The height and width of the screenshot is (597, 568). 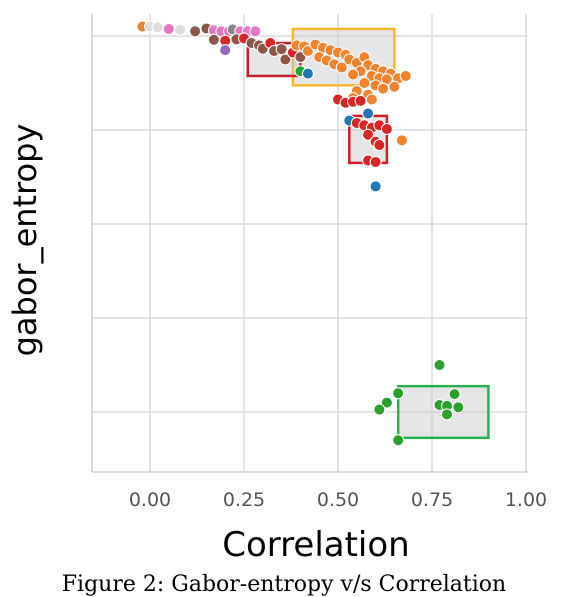 What do you see at coordinates (526, 500) in the screenshot?
I see `x-tick-label: 1.00` at bounding box center [526, 500].